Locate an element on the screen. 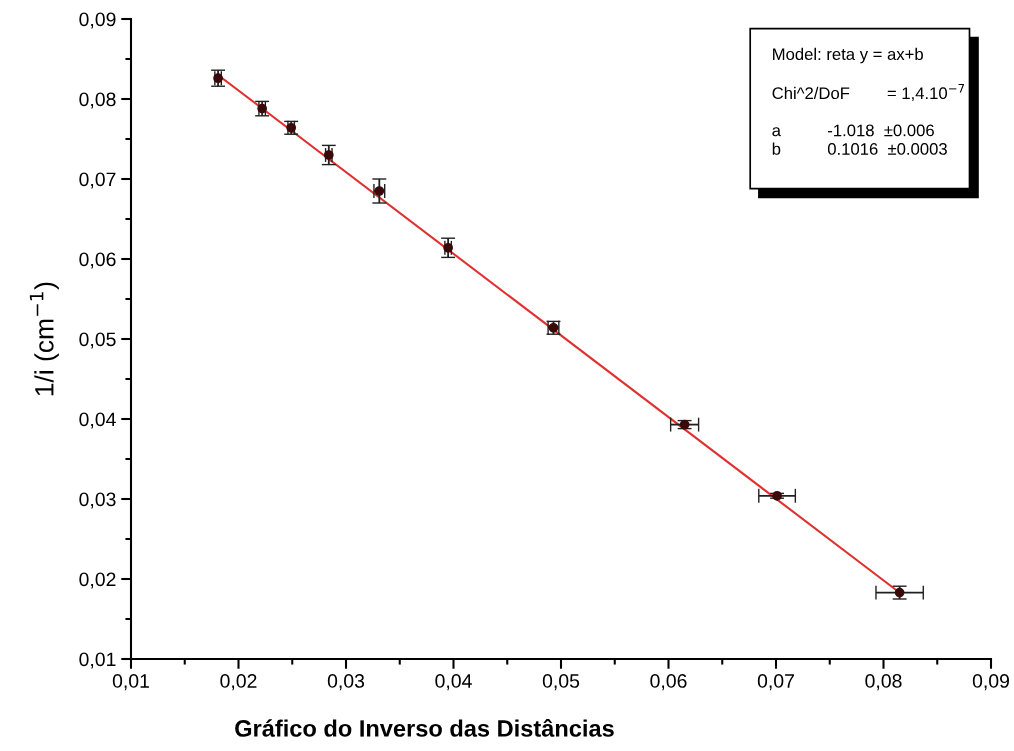 This screenshot has width=1014, height=751. y-tick-label: 0,03 is located at coordinates (97, 500).